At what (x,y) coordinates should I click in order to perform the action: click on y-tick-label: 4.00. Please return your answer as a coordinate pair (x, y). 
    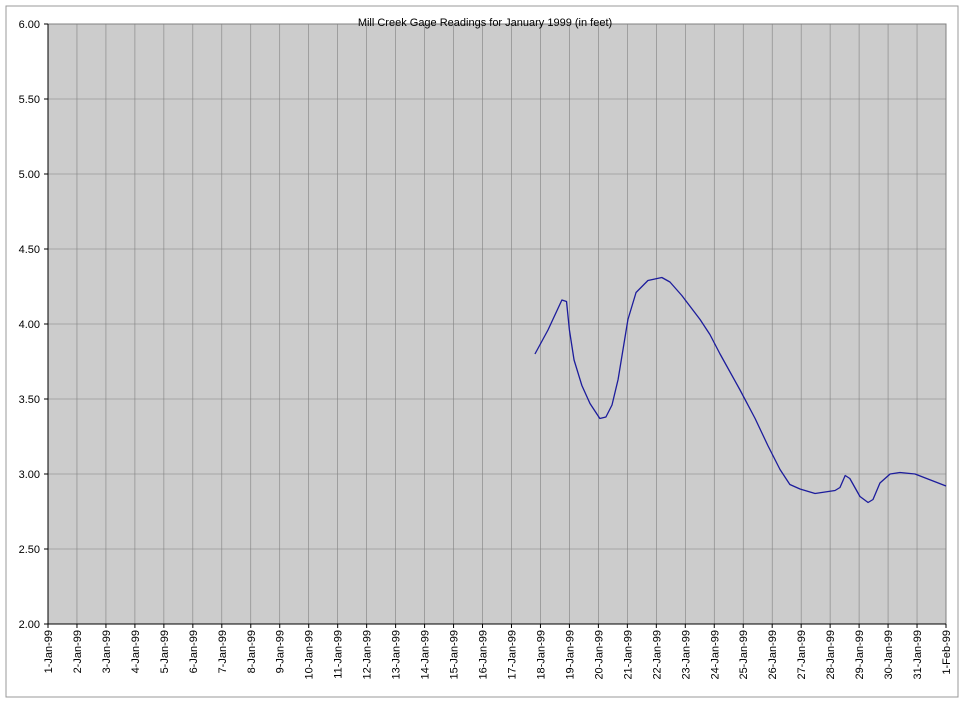
    Looking at the image, I should click on (29, 325).